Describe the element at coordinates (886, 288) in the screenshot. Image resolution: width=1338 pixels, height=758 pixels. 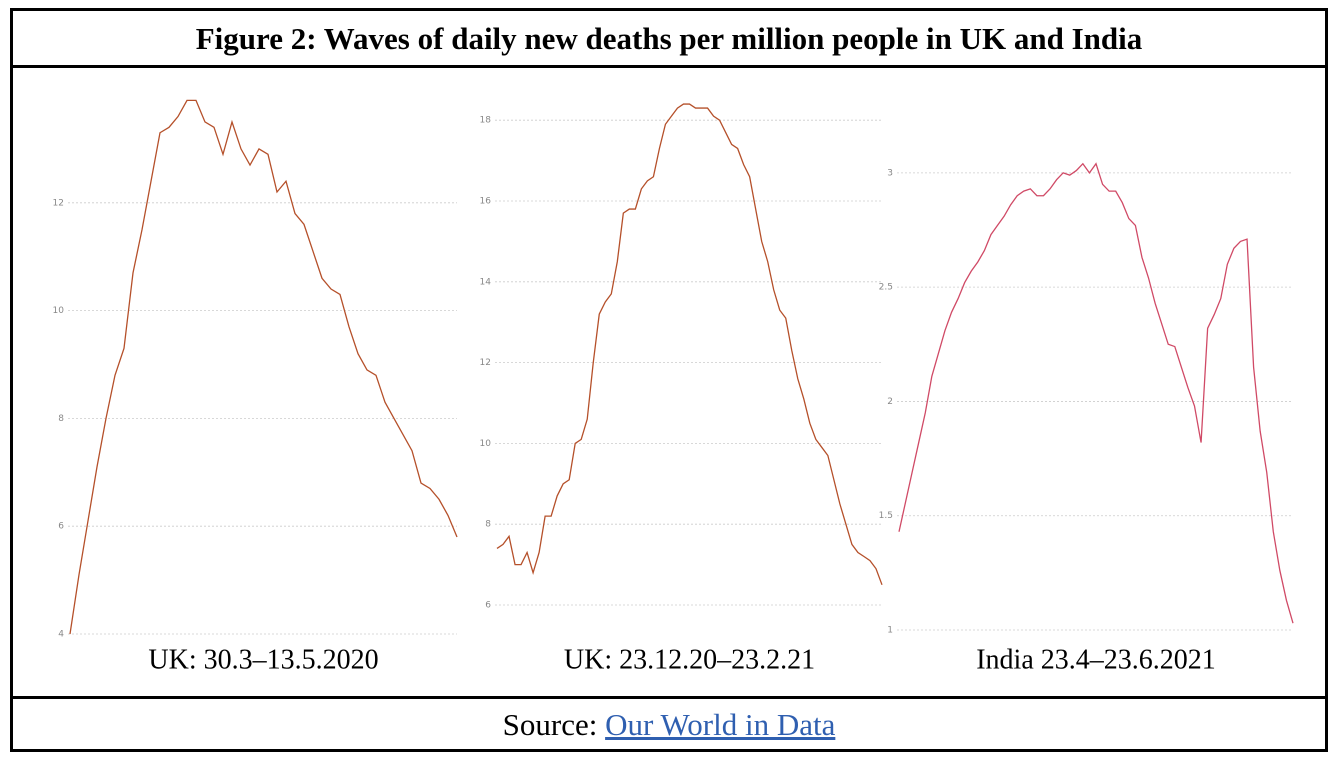
I see `y-tick-label: 2.5` at that location.